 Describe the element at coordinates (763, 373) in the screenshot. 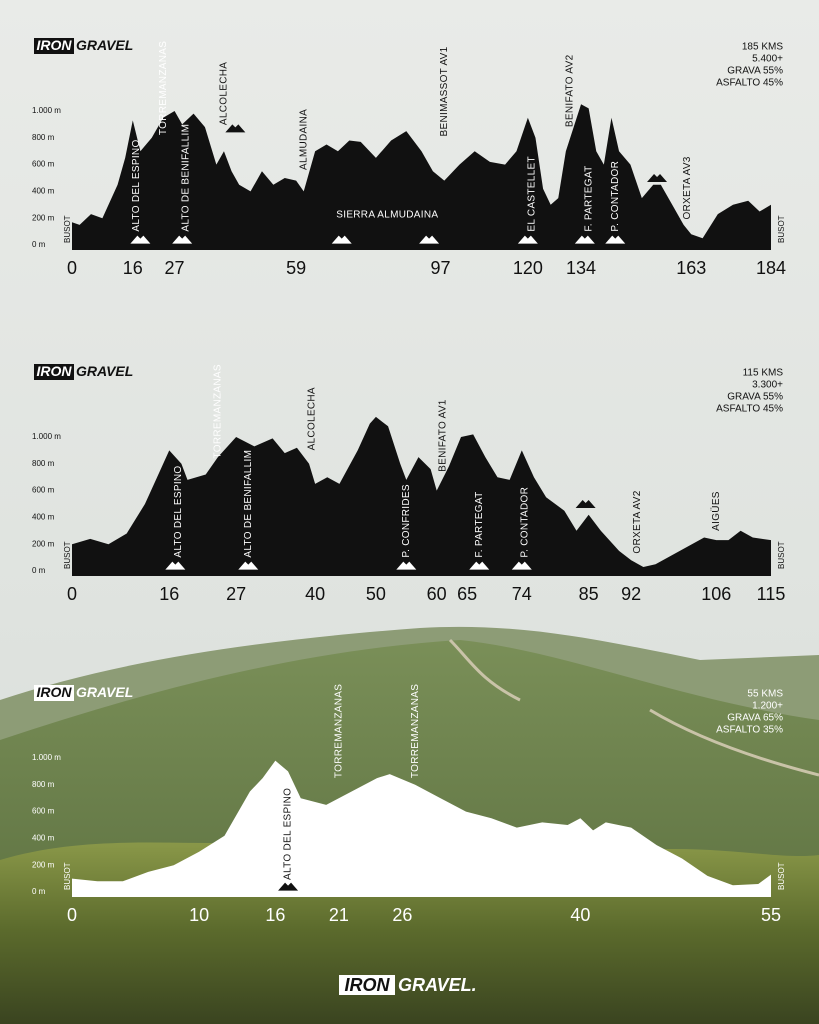

I see `stat: 115 KMS` at that location.